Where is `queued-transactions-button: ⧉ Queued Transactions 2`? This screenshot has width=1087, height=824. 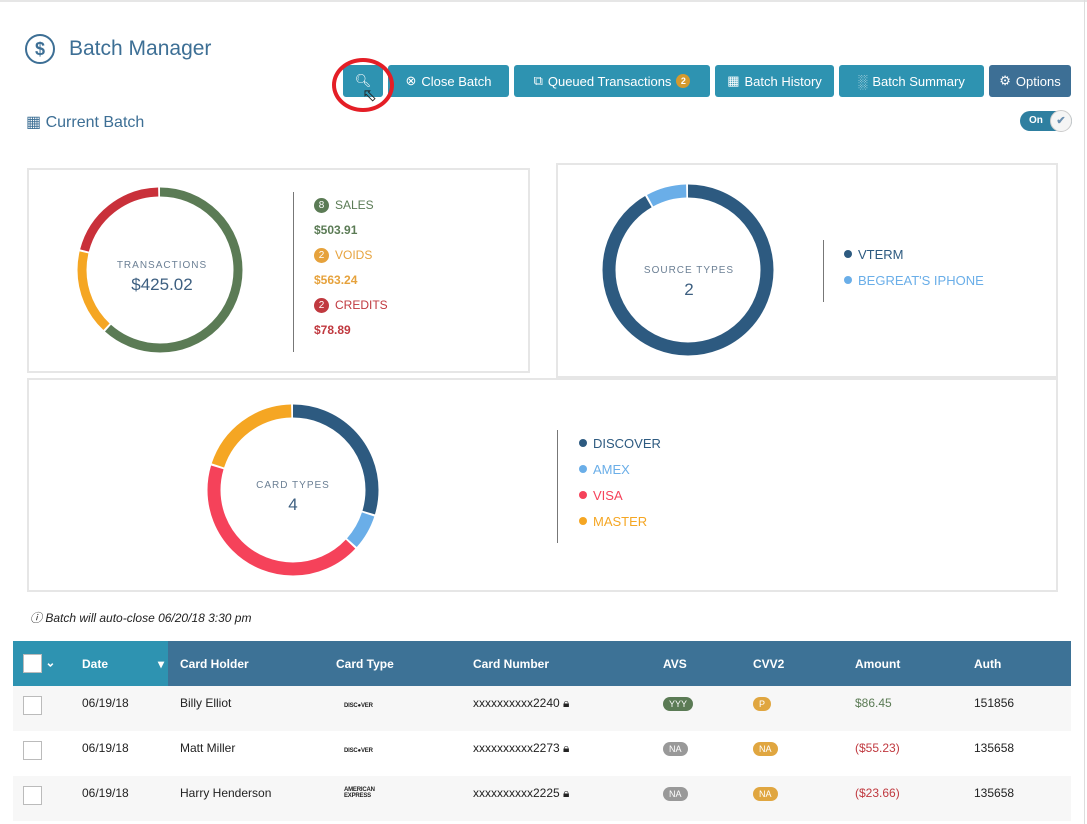 queued-transactions-button: ⧉ Queued Transactions 2 is located at coordinates (612, 81).